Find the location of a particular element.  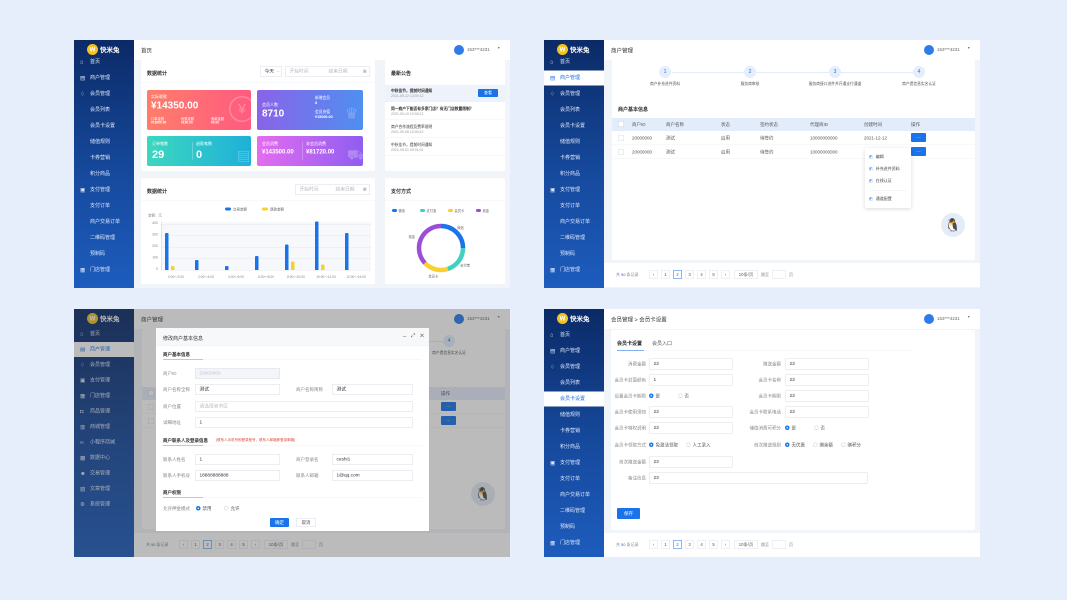

next-page-button: › is located at coordinates (725, 544).